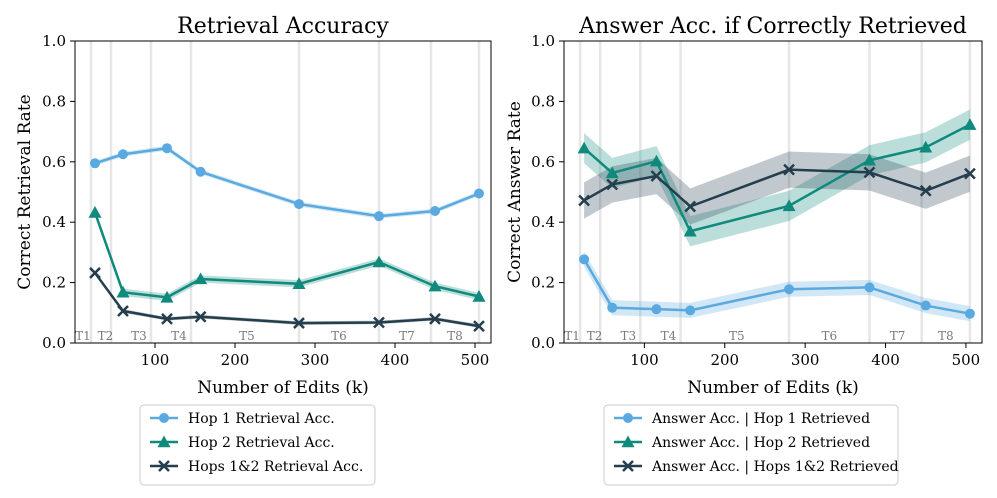 This screenshot has width=997, height=498. Describe the element at coordinates (395, 360) in the screenshot. I see `x-tick-label: 400` at that location.